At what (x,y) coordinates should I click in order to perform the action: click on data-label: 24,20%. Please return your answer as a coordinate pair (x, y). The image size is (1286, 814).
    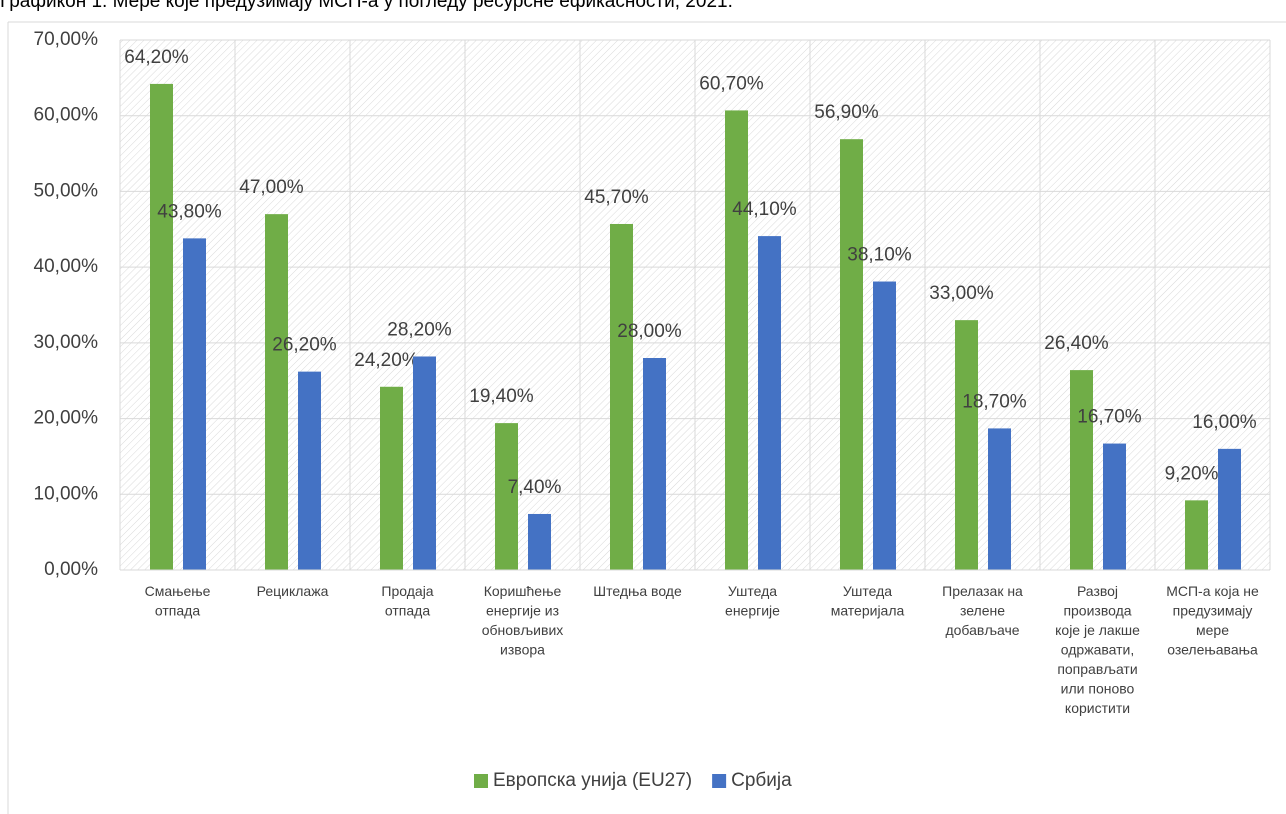
    Looking at the image, I should click on (386, 360).